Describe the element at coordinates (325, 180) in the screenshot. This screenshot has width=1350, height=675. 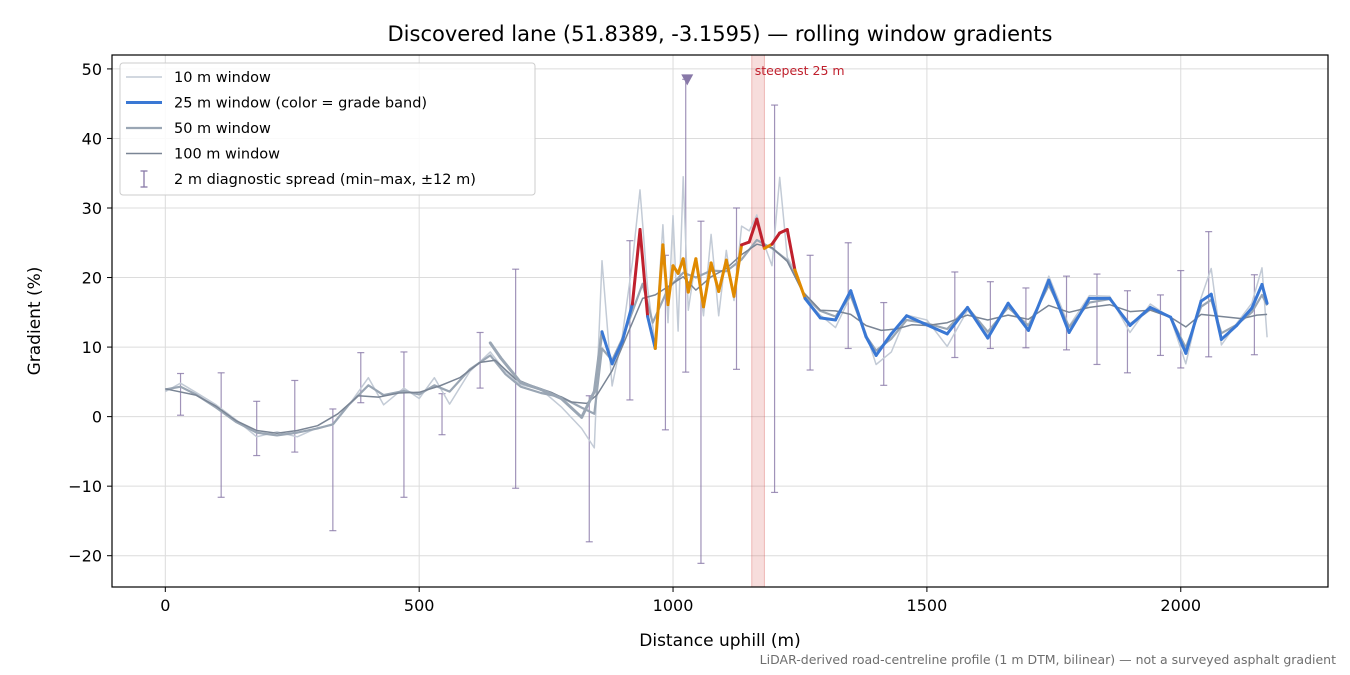
I see `legend-label: 2 m diagnostic spread (min–max, ±12 m)` at that location.